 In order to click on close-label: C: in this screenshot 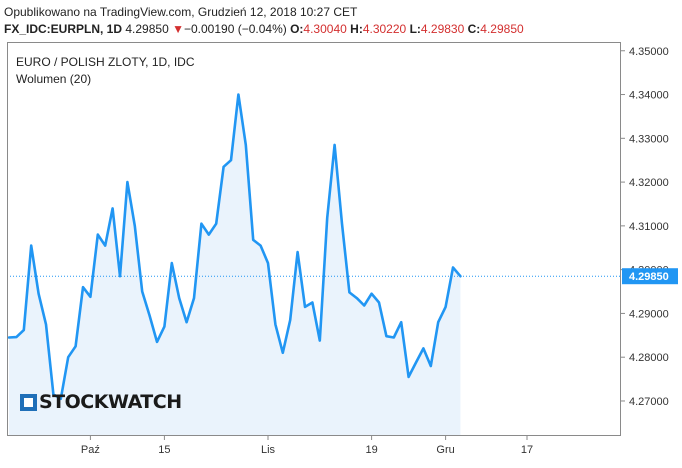, I will do `click(474, 29)`.